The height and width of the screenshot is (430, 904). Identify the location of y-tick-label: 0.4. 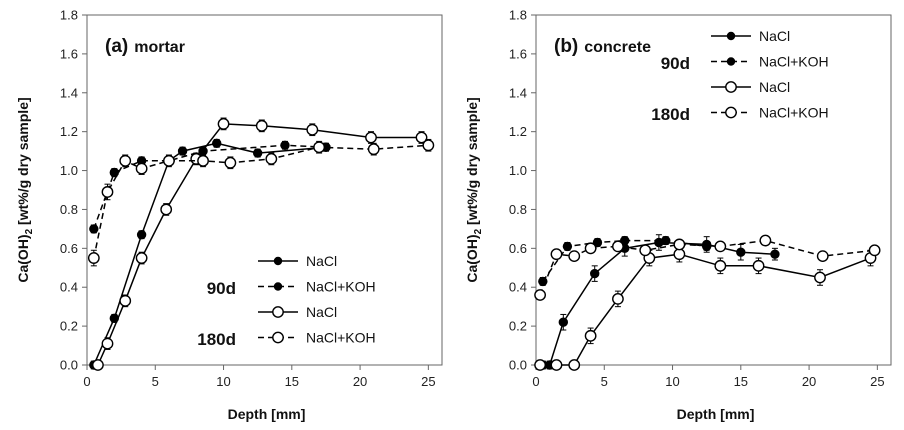
(518, 287).